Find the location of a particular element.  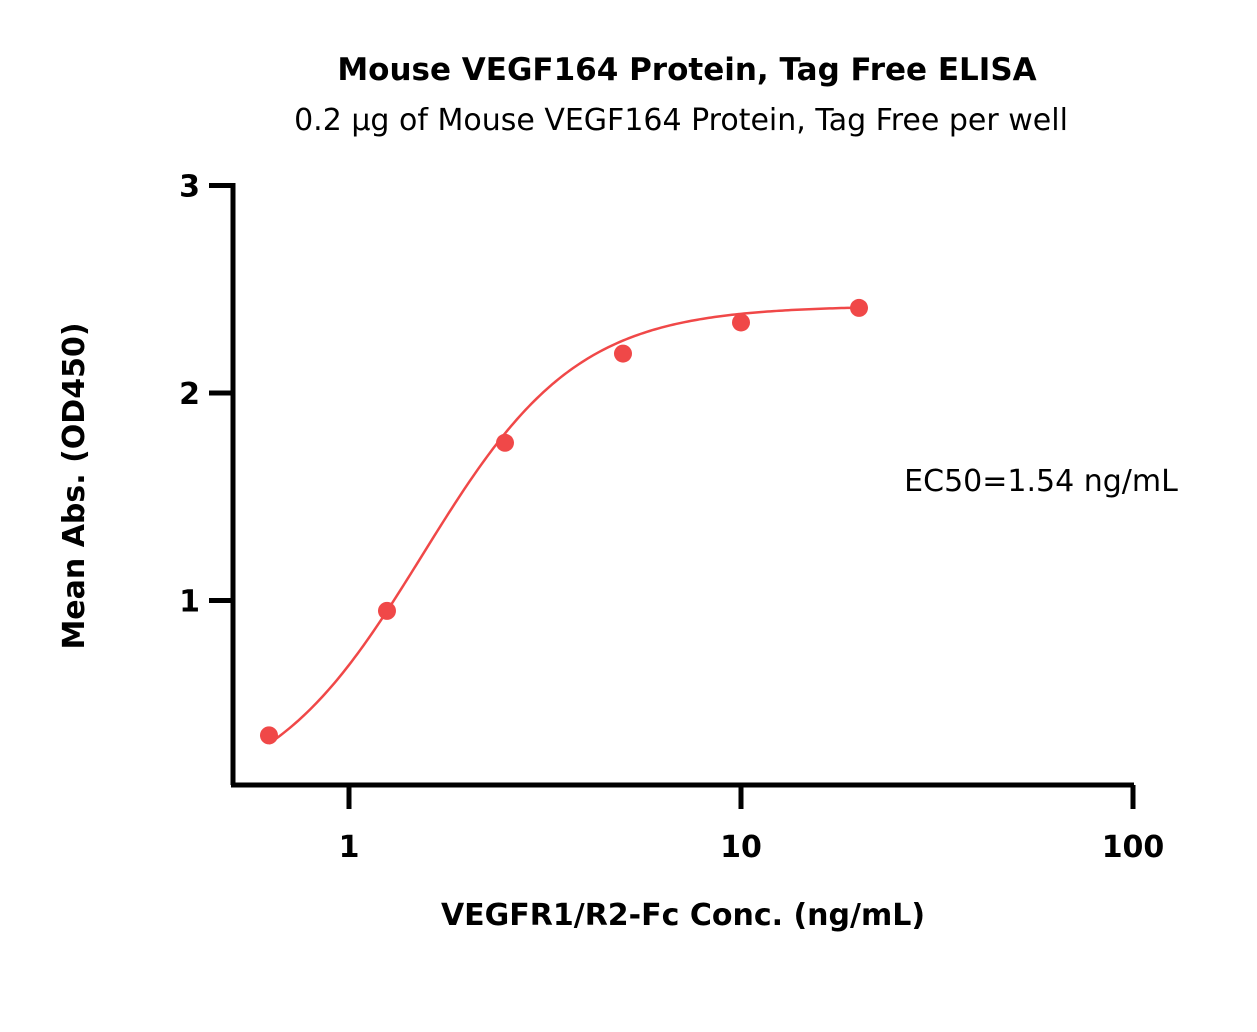

y-tick-label-2: 2 is located at coordinates (189, 394).